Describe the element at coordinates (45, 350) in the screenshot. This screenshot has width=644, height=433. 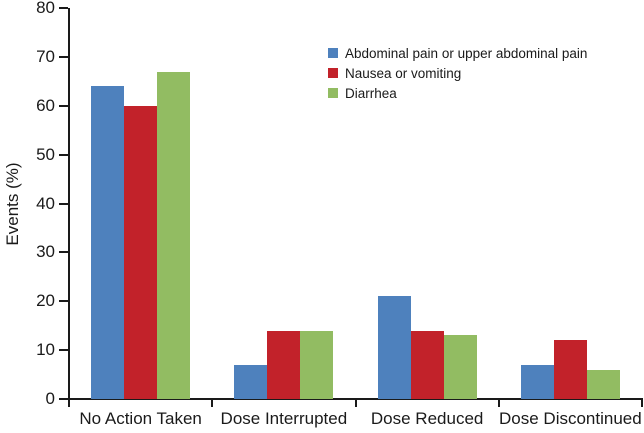
I see `y-tick-label: 10` at that location.